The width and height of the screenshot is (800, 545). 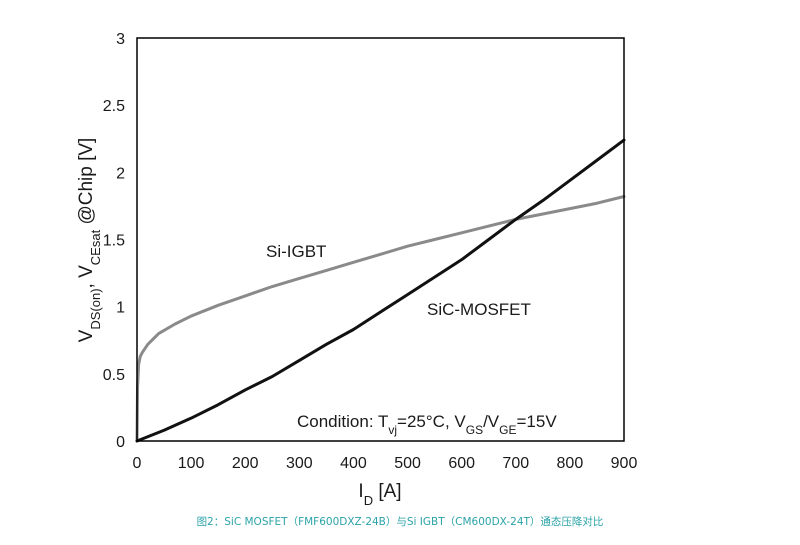 What do you see at coordinates (114, 241) in the screenshot?
I see `y-tick-label: 1.5` at bounding box center [114, 241].